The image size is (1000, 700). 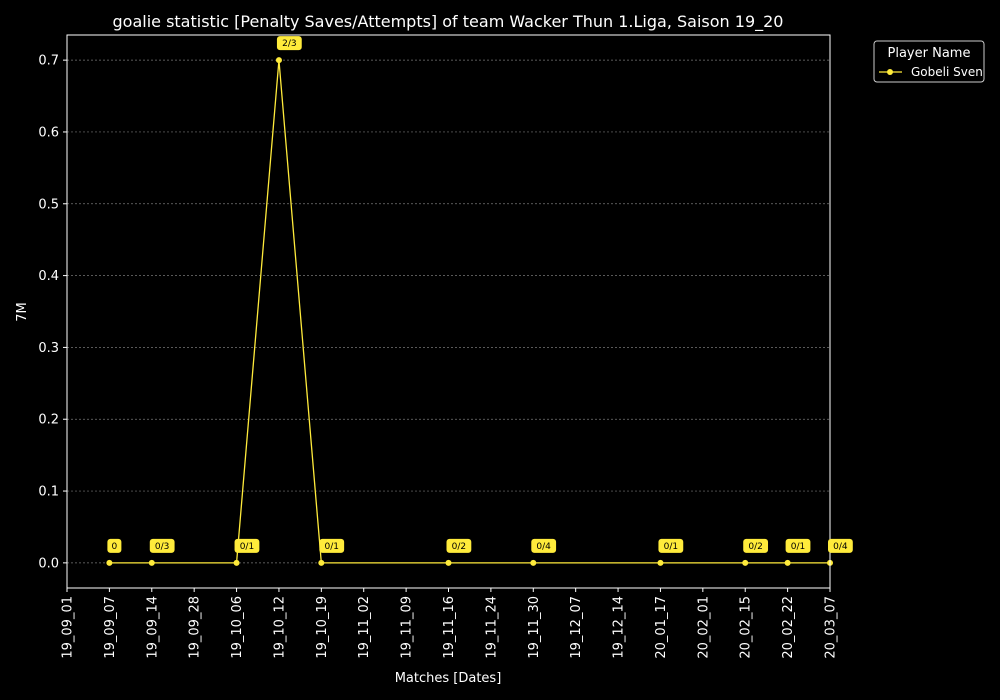 What do you see at coordinates (746, 627) in the screenshot?
I see `x-tick-label: 20_02_15` at bounding box center [746, 627].